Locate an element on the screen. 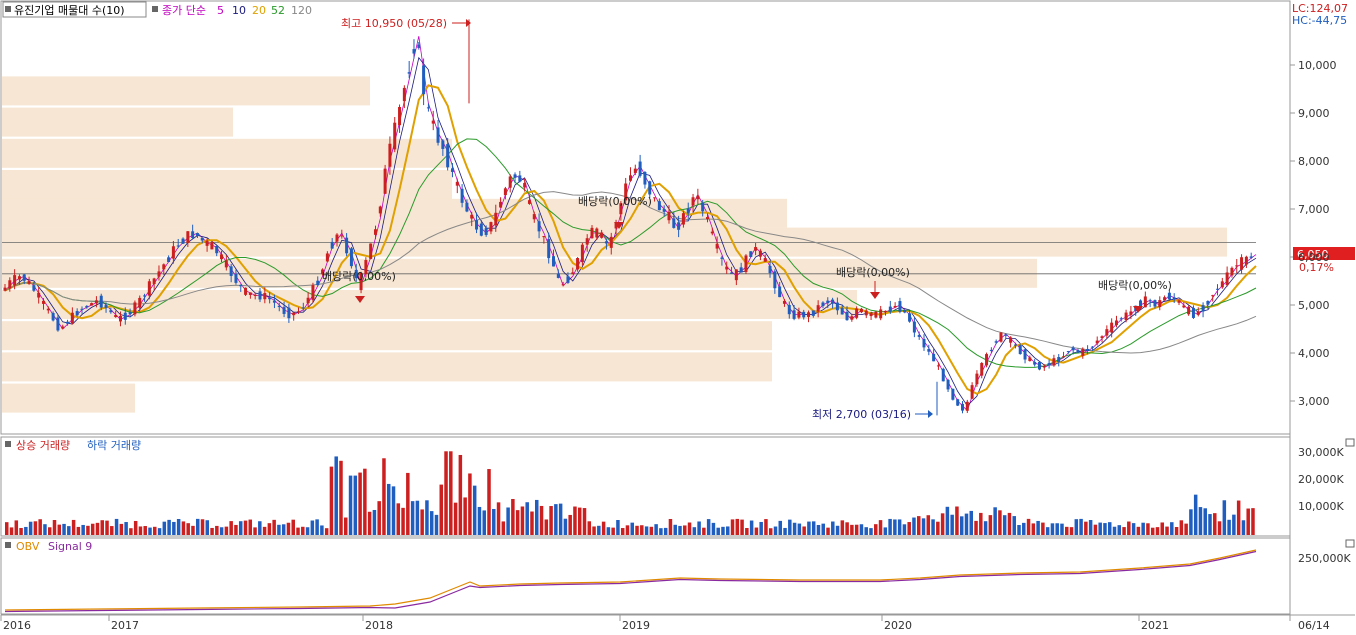 This screenshot has height=635, width=1356. title-box is located at coordinates (74, 9).